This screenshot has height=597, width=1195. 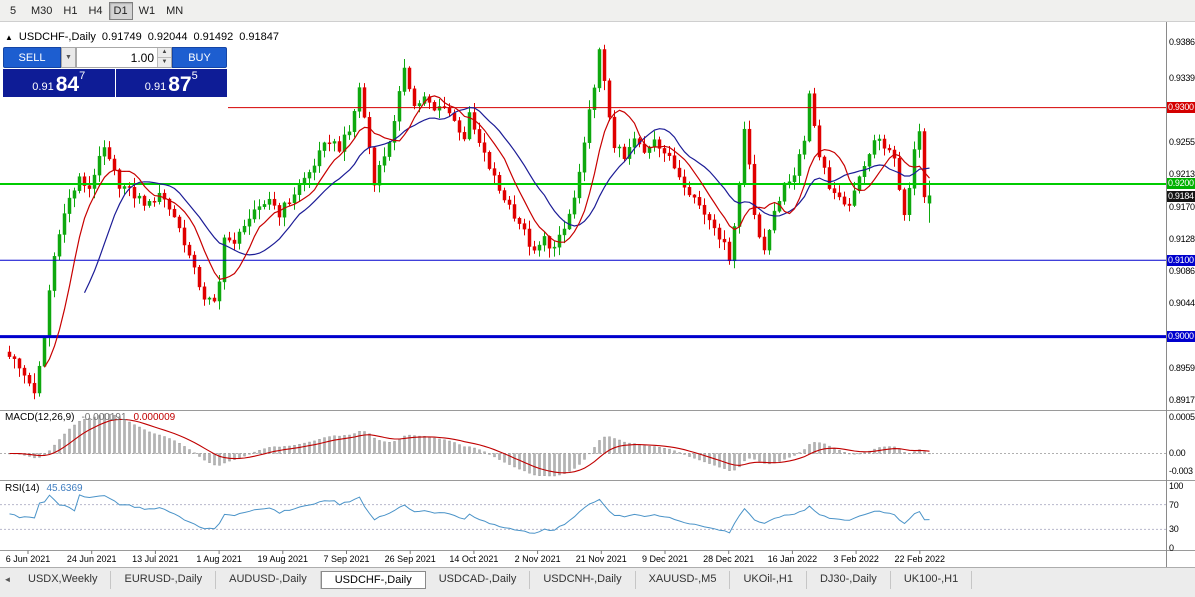 I want to click on timeframe-button-d1: D1, so click(x=120, y=10).